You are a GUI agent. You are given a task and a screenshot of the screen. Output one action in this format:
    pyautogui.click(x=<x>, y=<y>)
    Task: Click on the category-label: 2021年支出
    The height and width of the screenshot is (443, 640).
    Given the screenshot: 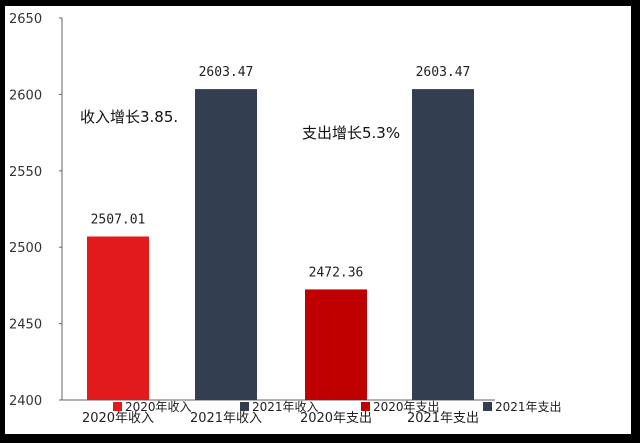 What is the action you would take?
    pyautogui.click(x=443, y=418)
    